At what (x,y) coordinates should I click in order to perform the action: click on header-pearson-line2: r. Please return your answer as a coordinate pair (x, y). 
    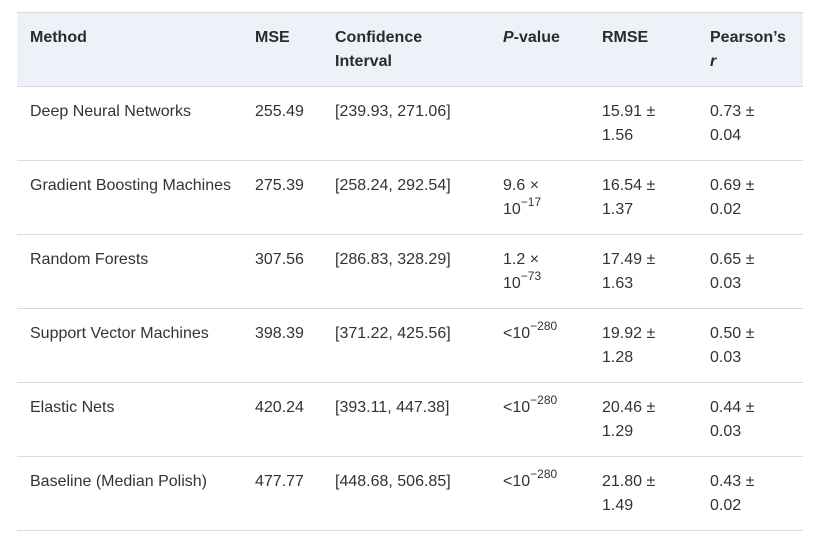
    Looking at the image, I should click on (713, 61).